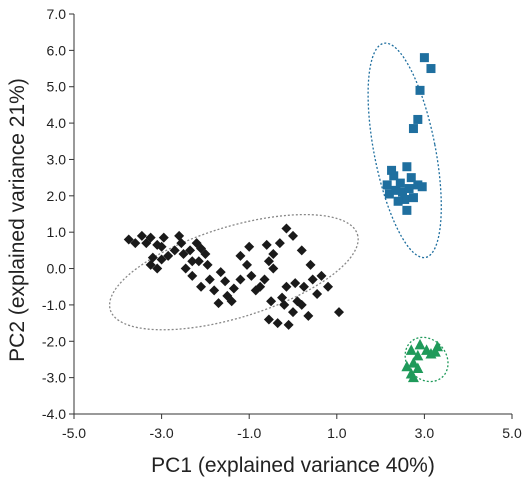  Describe the element at coordinates (54, 341) in the screenshot. I see `y-tick-label: -2.0` at that location.